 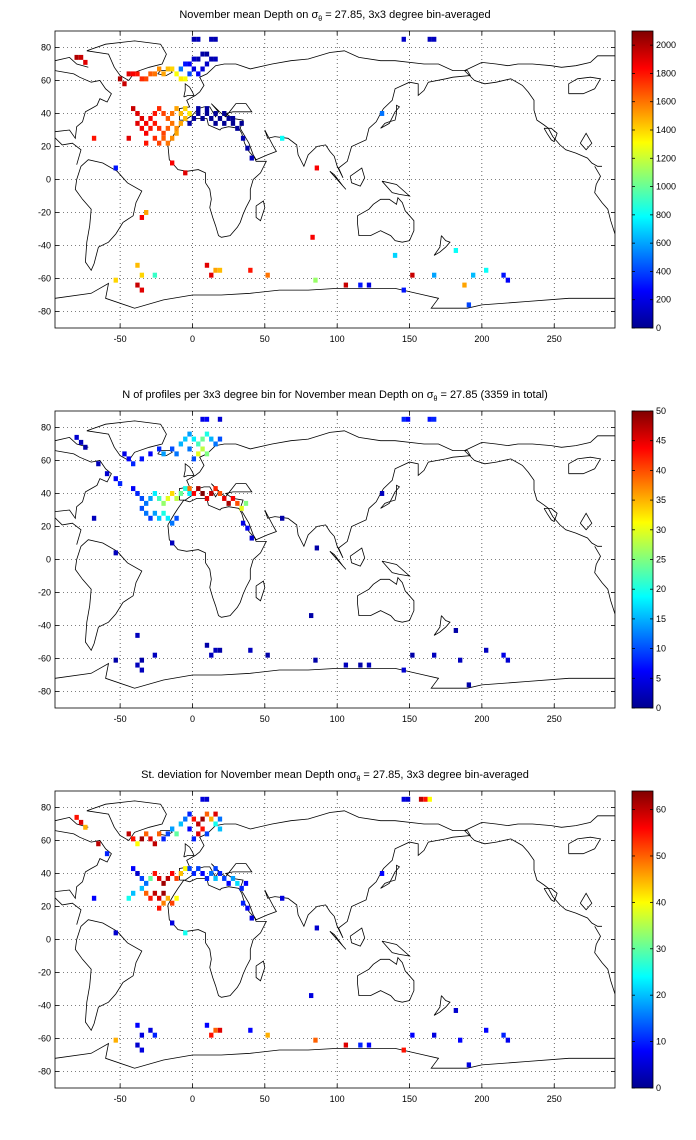 What do you see at coordinates (48, 180) in the screenshot?
I see `y-tick-label: 0` at bounding box center [48, 180].